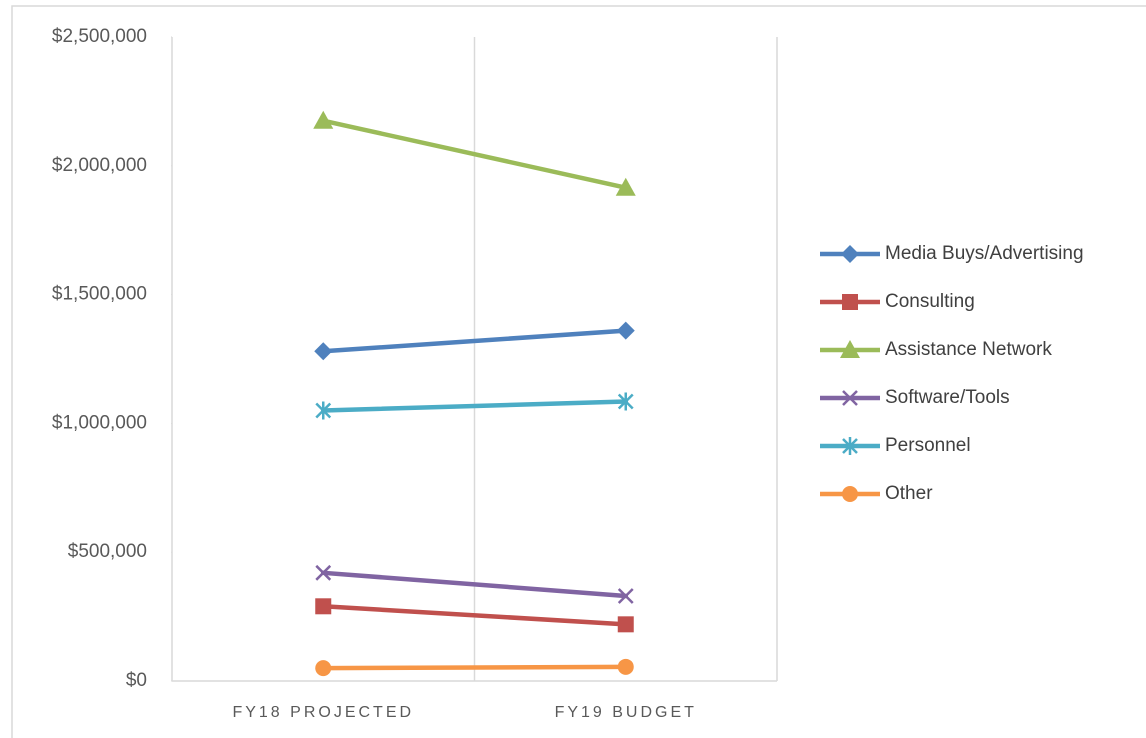  What do you see at coordinates (947, 397) in the screenshot?
I see `legend-label: Software/Tools` at bounding box center [947, 397].